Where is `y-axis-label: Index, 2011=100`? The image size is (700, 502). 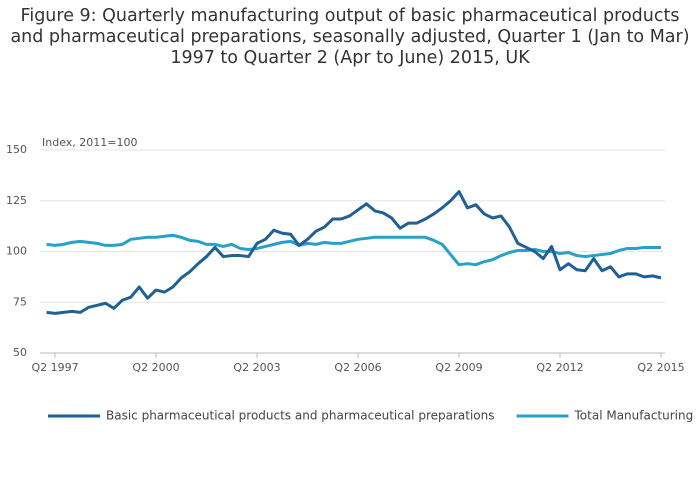 y-axis-label: Index, 2011=100 is located at coordinates (89, 142).